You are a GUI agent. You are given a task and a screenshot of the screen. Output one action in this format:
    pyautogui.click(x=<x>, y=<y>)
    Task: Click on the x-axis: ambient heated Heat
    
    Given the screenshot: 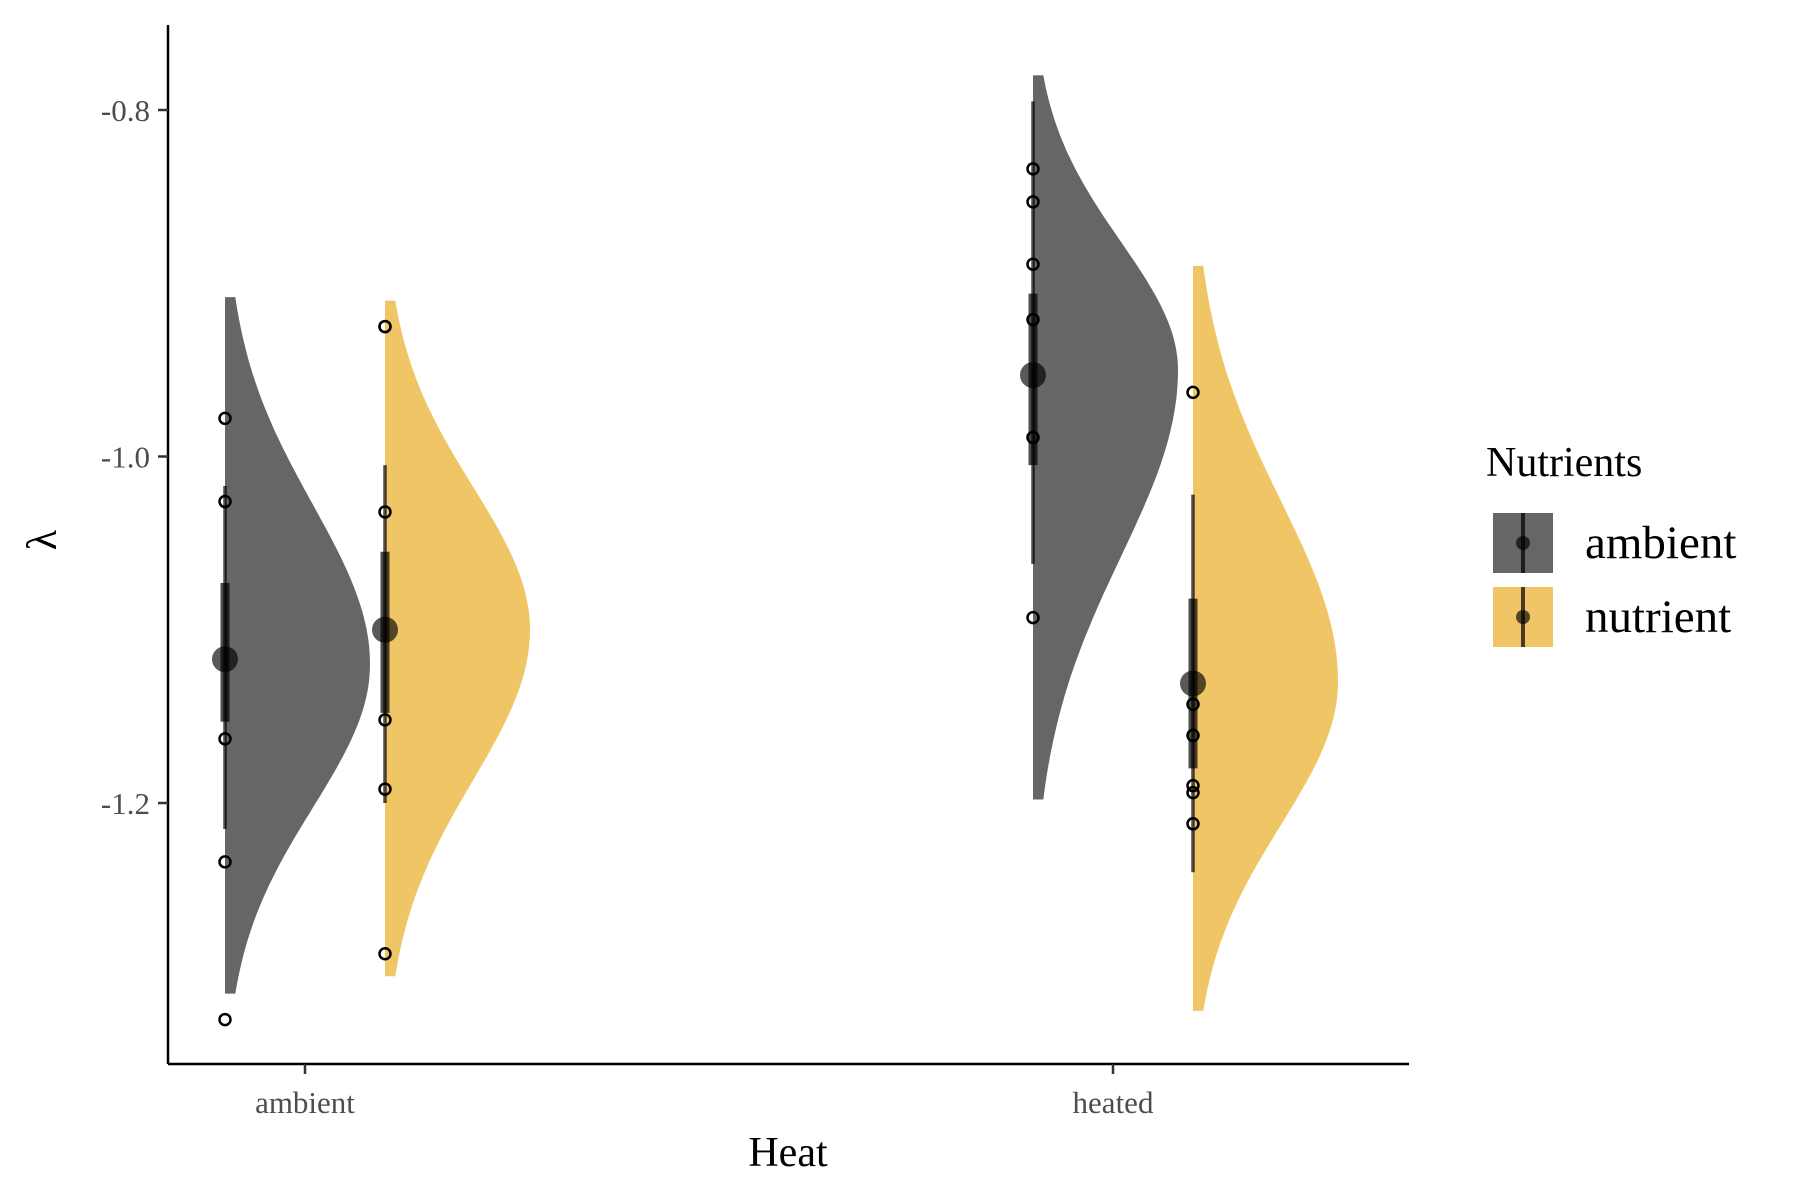 What is the action you would take?
    pyautogui.click(x=788, y=1119)
    